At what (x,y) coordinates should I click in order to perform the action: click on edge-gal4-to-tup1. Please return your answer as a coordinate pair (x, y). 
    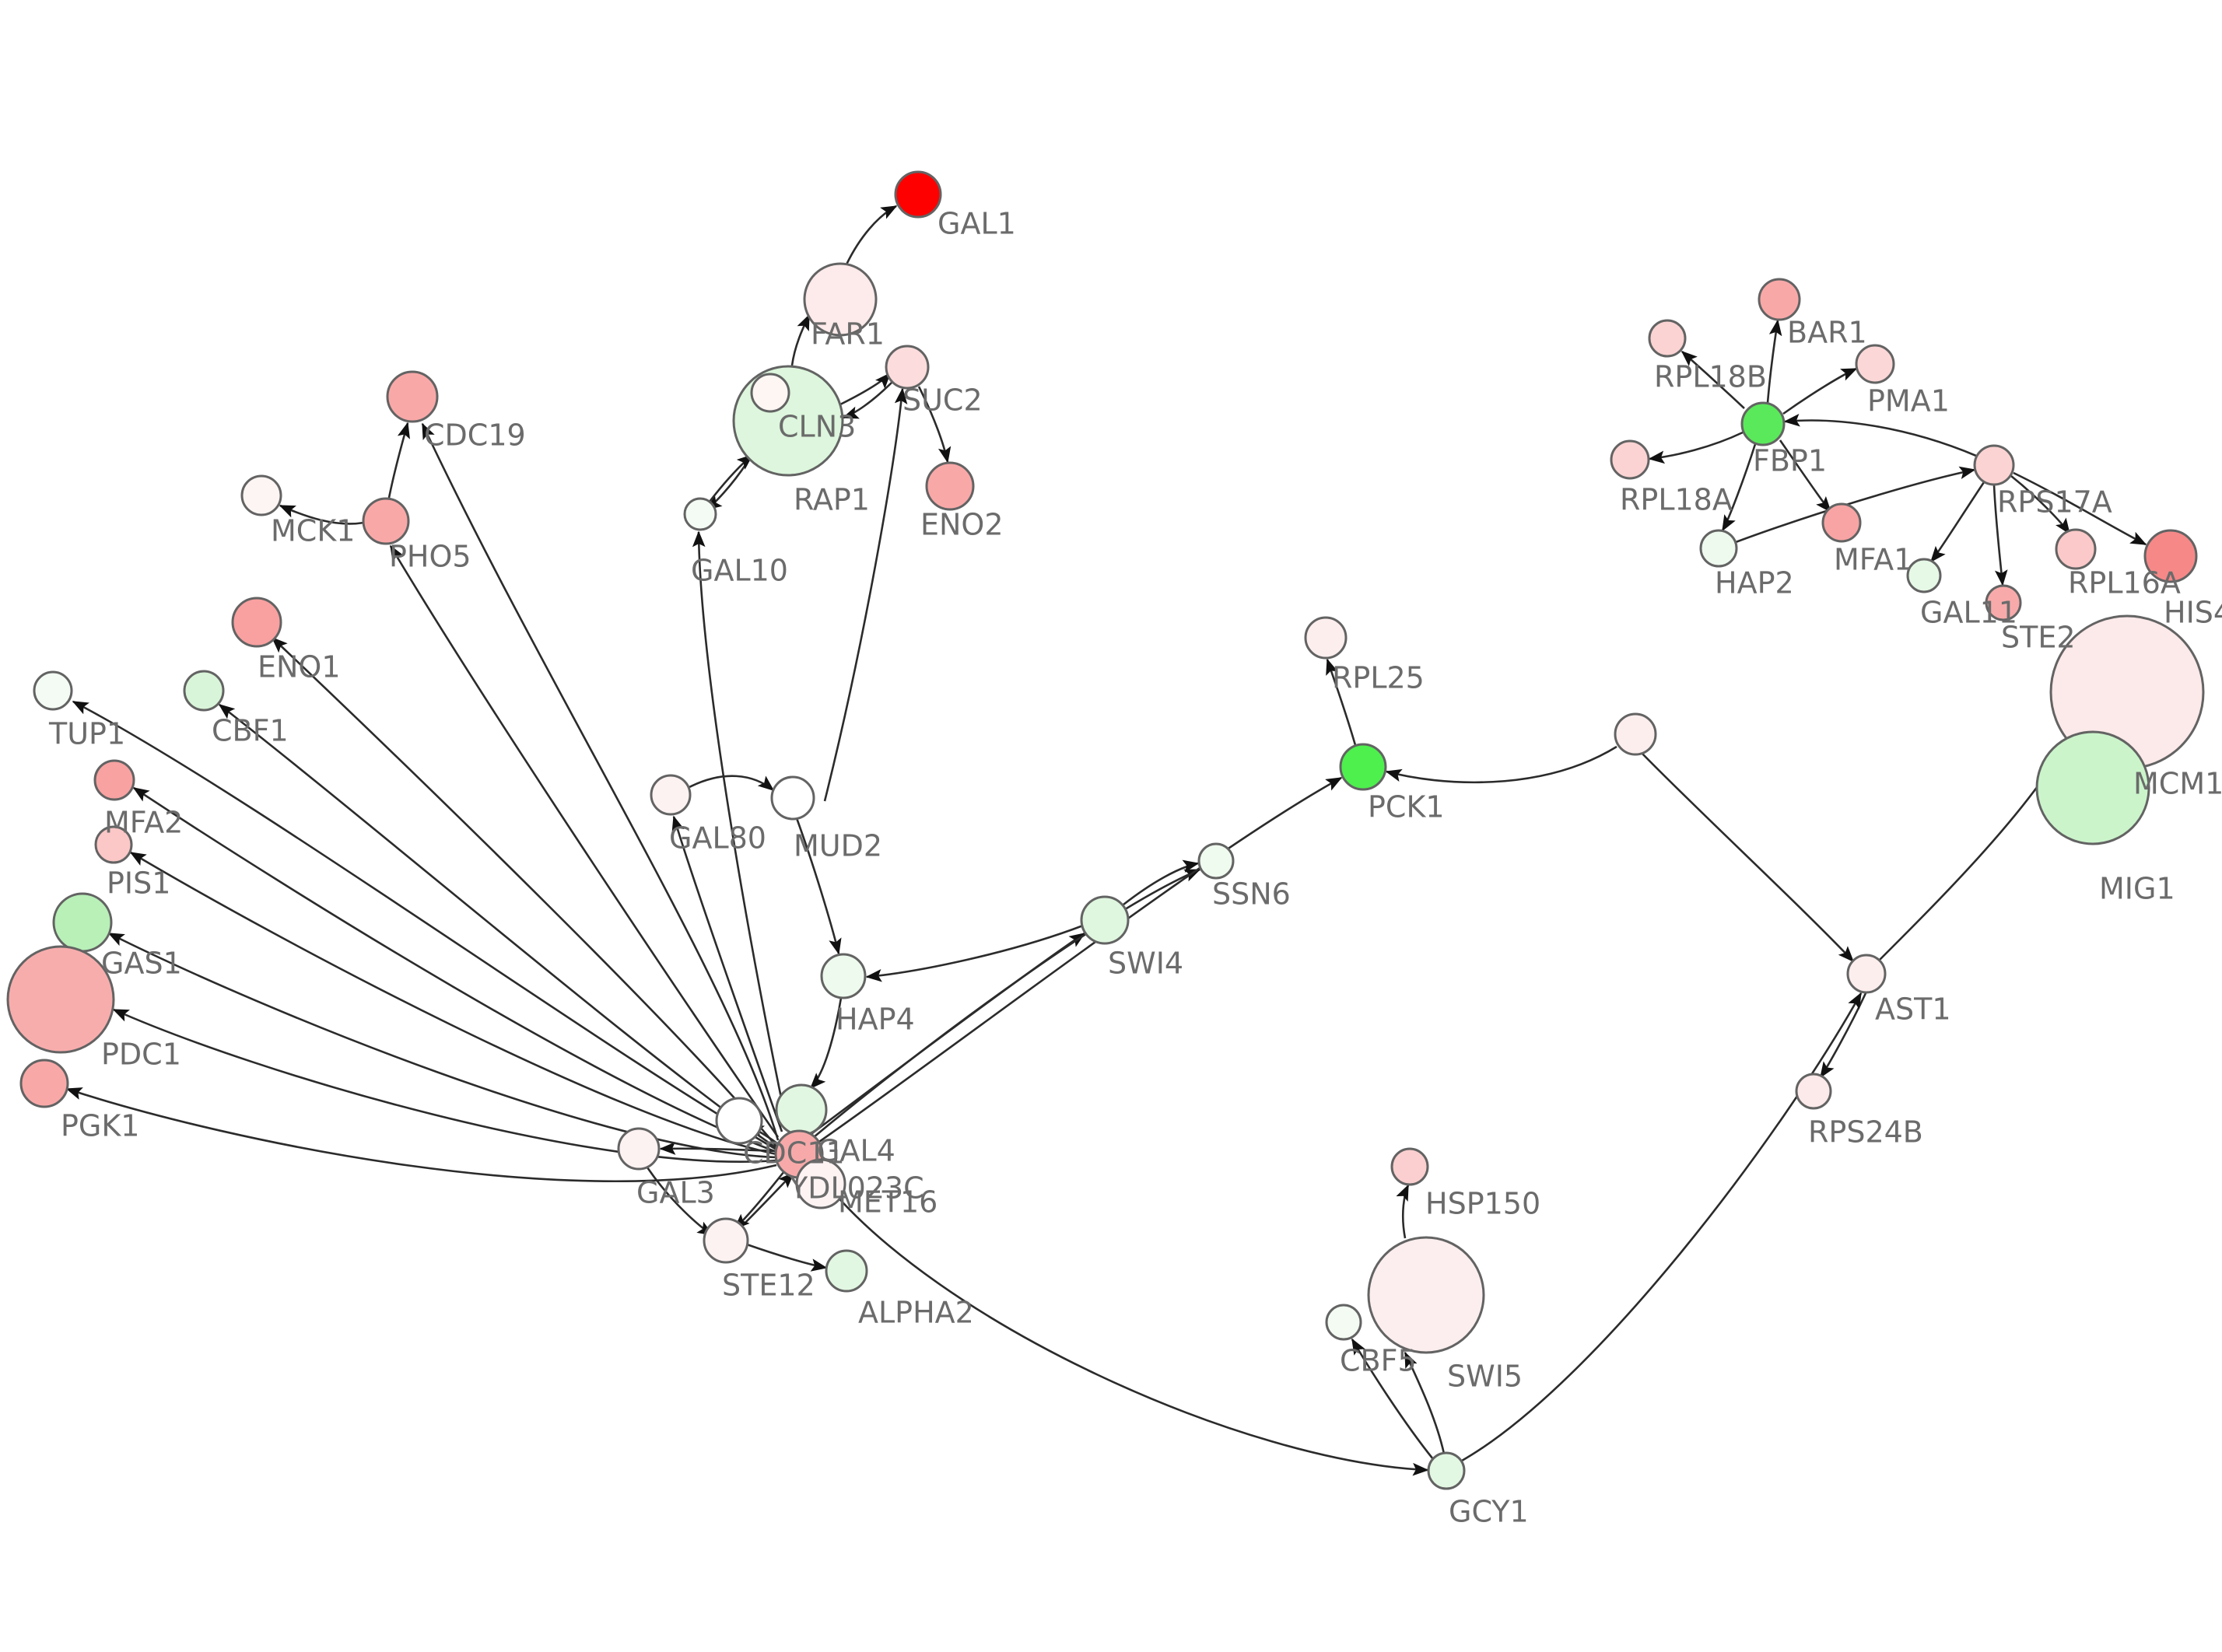
    Looking at the image, I should click on (424, 926).